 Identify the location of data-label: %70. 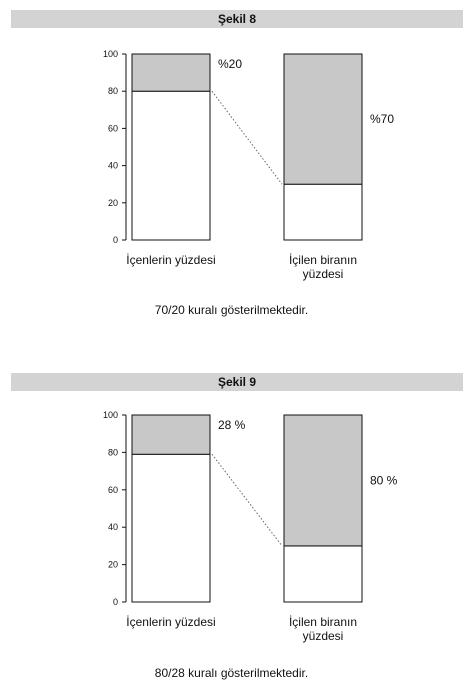
(382, 119).